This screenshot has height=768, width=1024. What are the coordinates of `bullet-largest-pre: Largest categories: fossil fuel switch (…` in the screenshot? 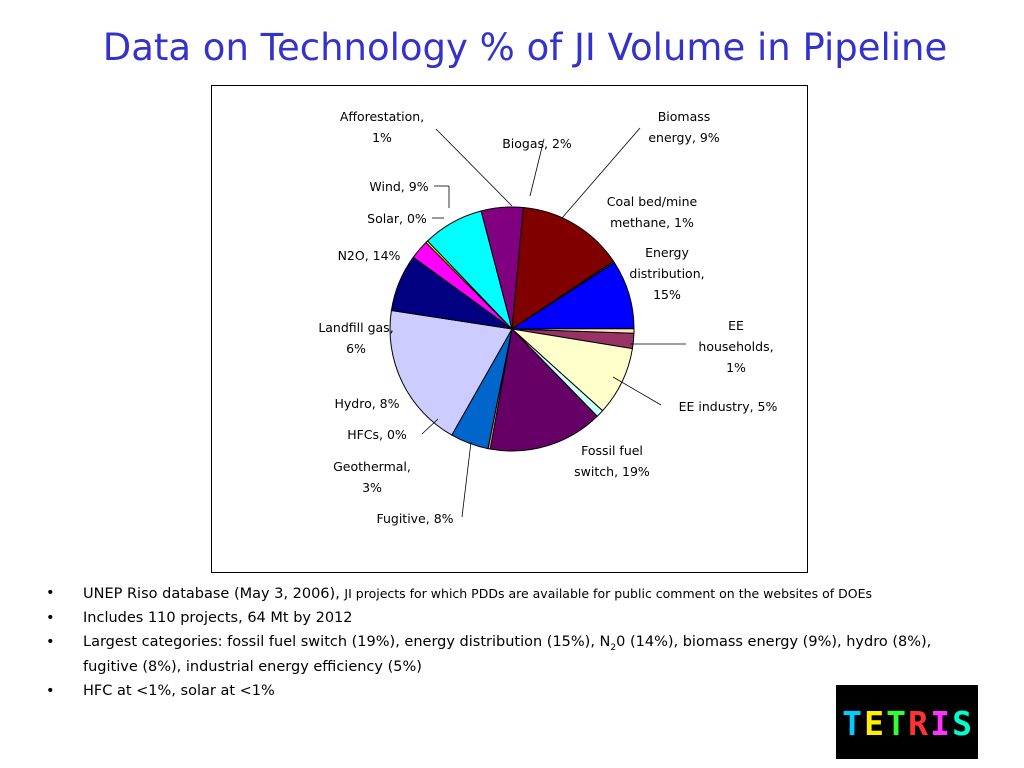 It's located at (347, 642).